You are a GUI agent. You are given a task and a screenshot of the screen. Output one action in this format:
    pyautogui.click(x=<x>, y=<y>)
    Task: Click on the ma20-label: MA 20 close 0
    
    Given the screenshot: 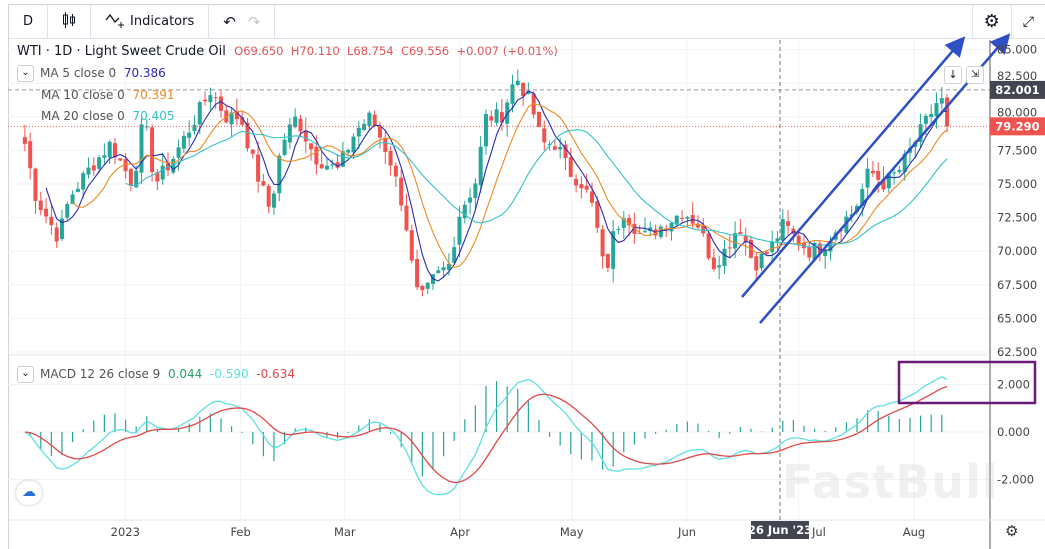 What is the action you would take?
    pyautogui.click(x=83, y=116)
    